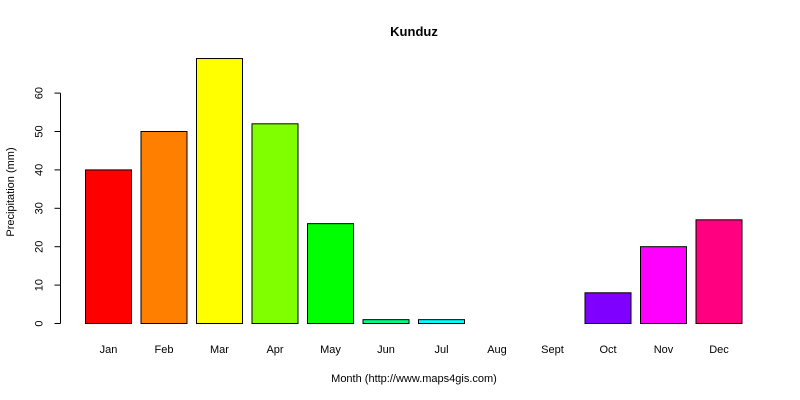 The image size is (800, 400). Describe the element at coordinates (219, 191) in the screenshot. I see `bar-mar` at that location.